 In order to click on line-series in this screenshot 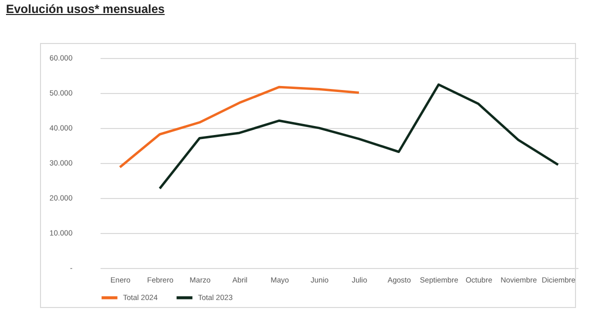, I will do `click(239, 127)`.